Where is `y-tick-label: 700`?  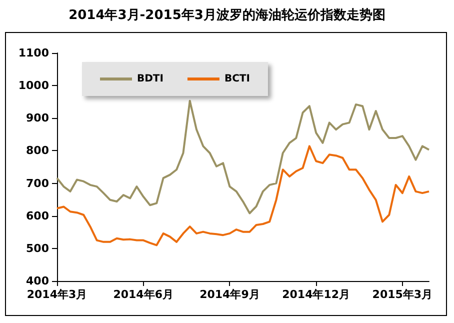 y-tick-label: 700 is located at coordinates (38, 183).